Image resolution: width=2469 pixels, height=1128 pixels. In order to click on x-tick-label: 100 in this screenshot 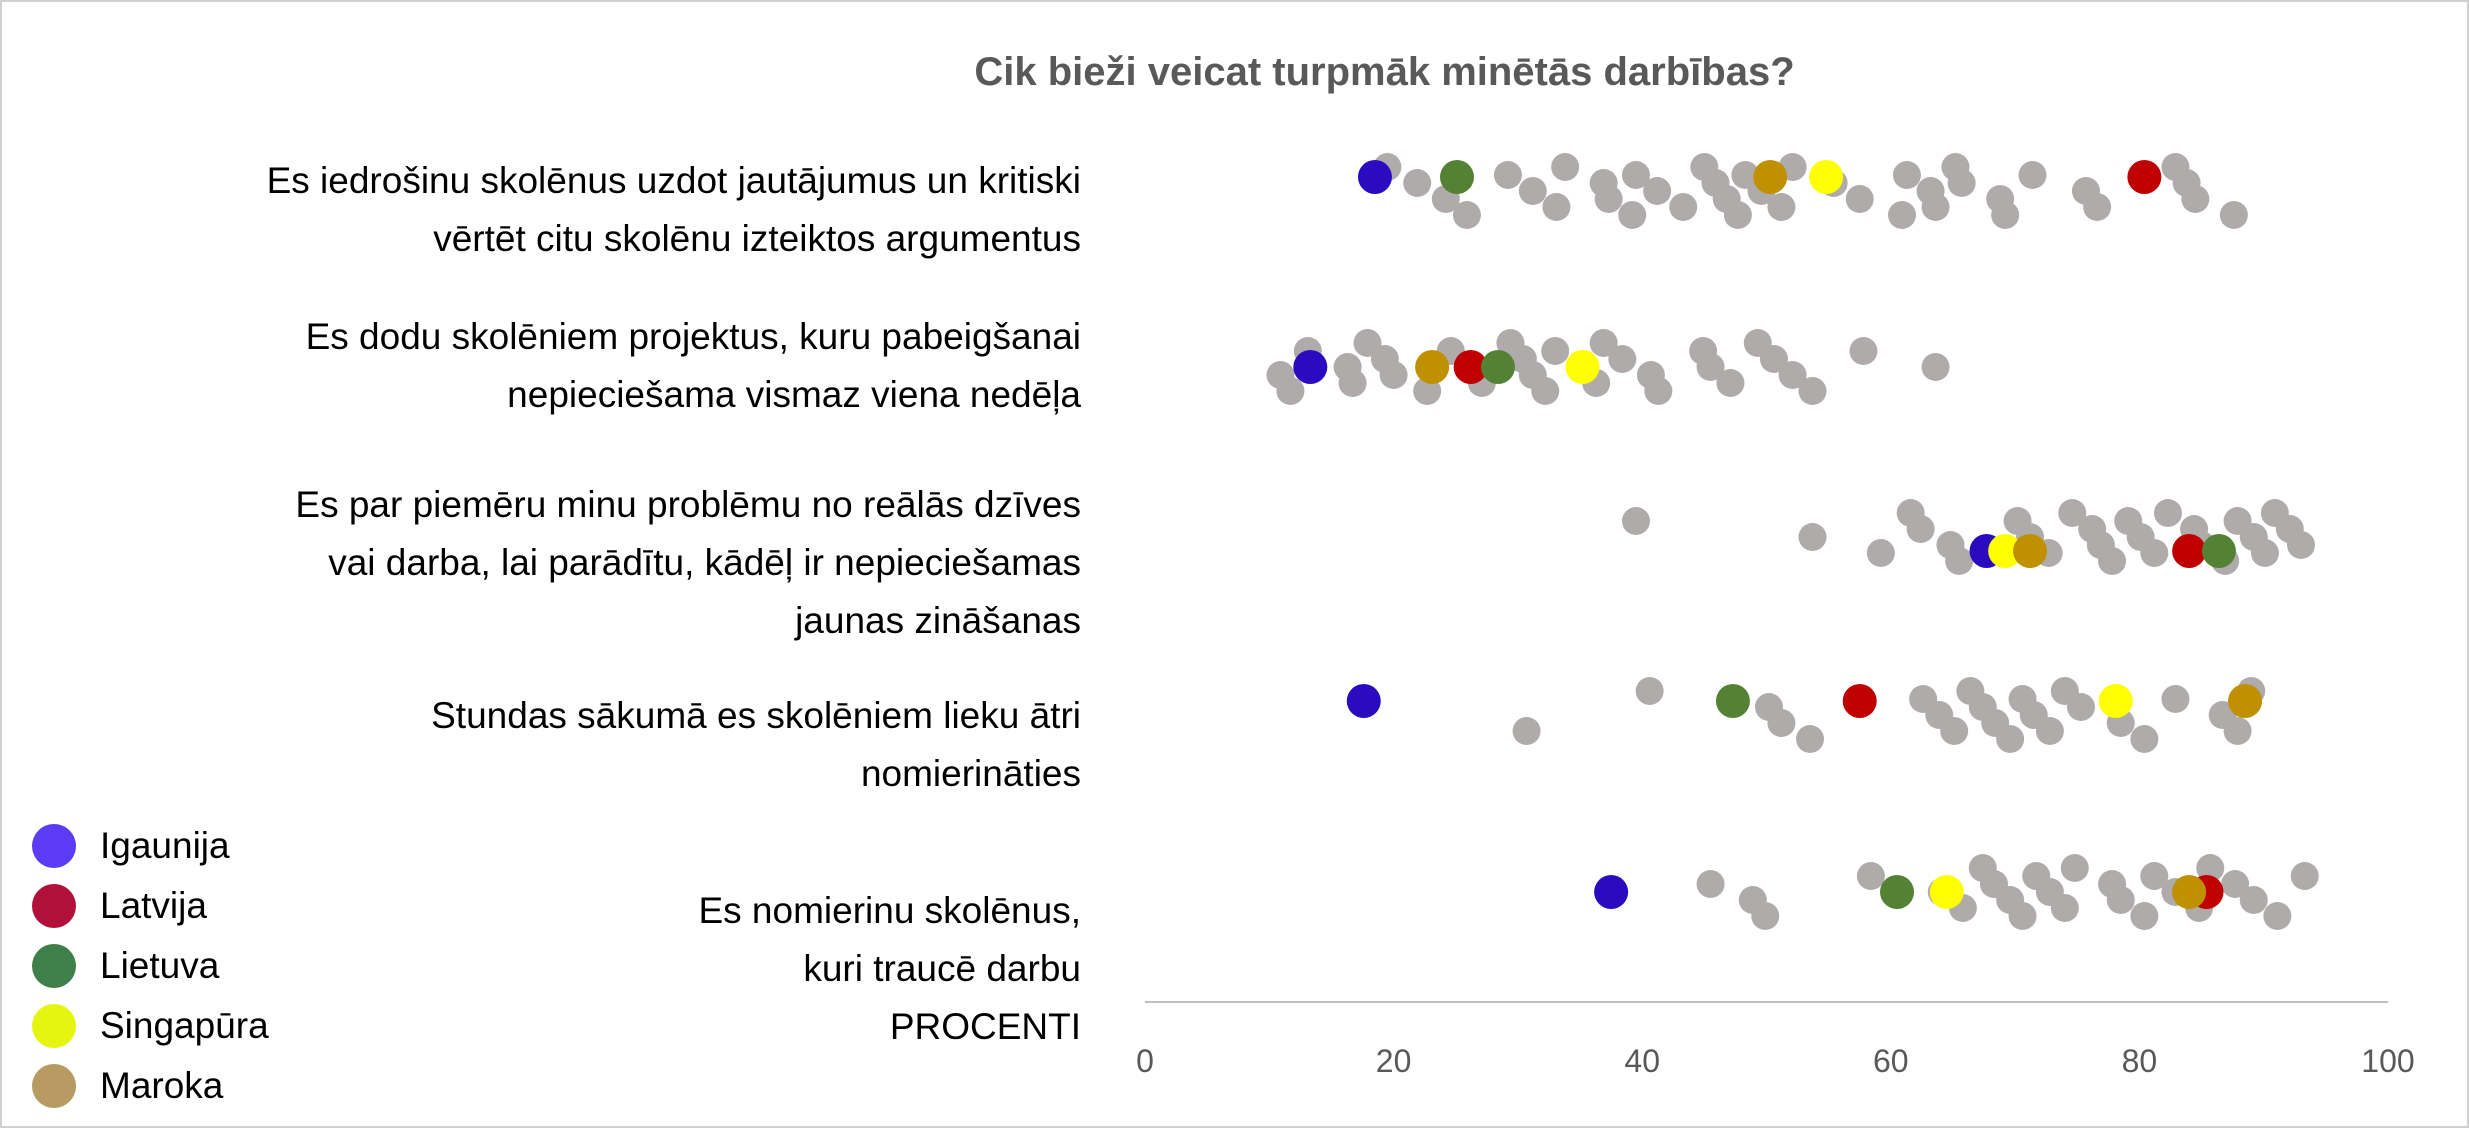, I will do `click(2387, 1061)`.